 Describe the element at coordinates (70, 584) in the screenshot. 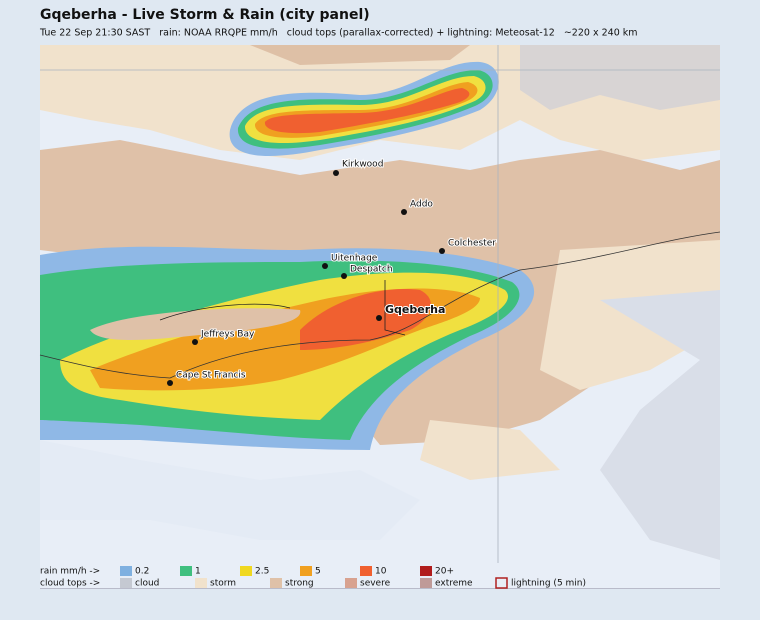

I see `legend-label: cloud tops ->` at that location.